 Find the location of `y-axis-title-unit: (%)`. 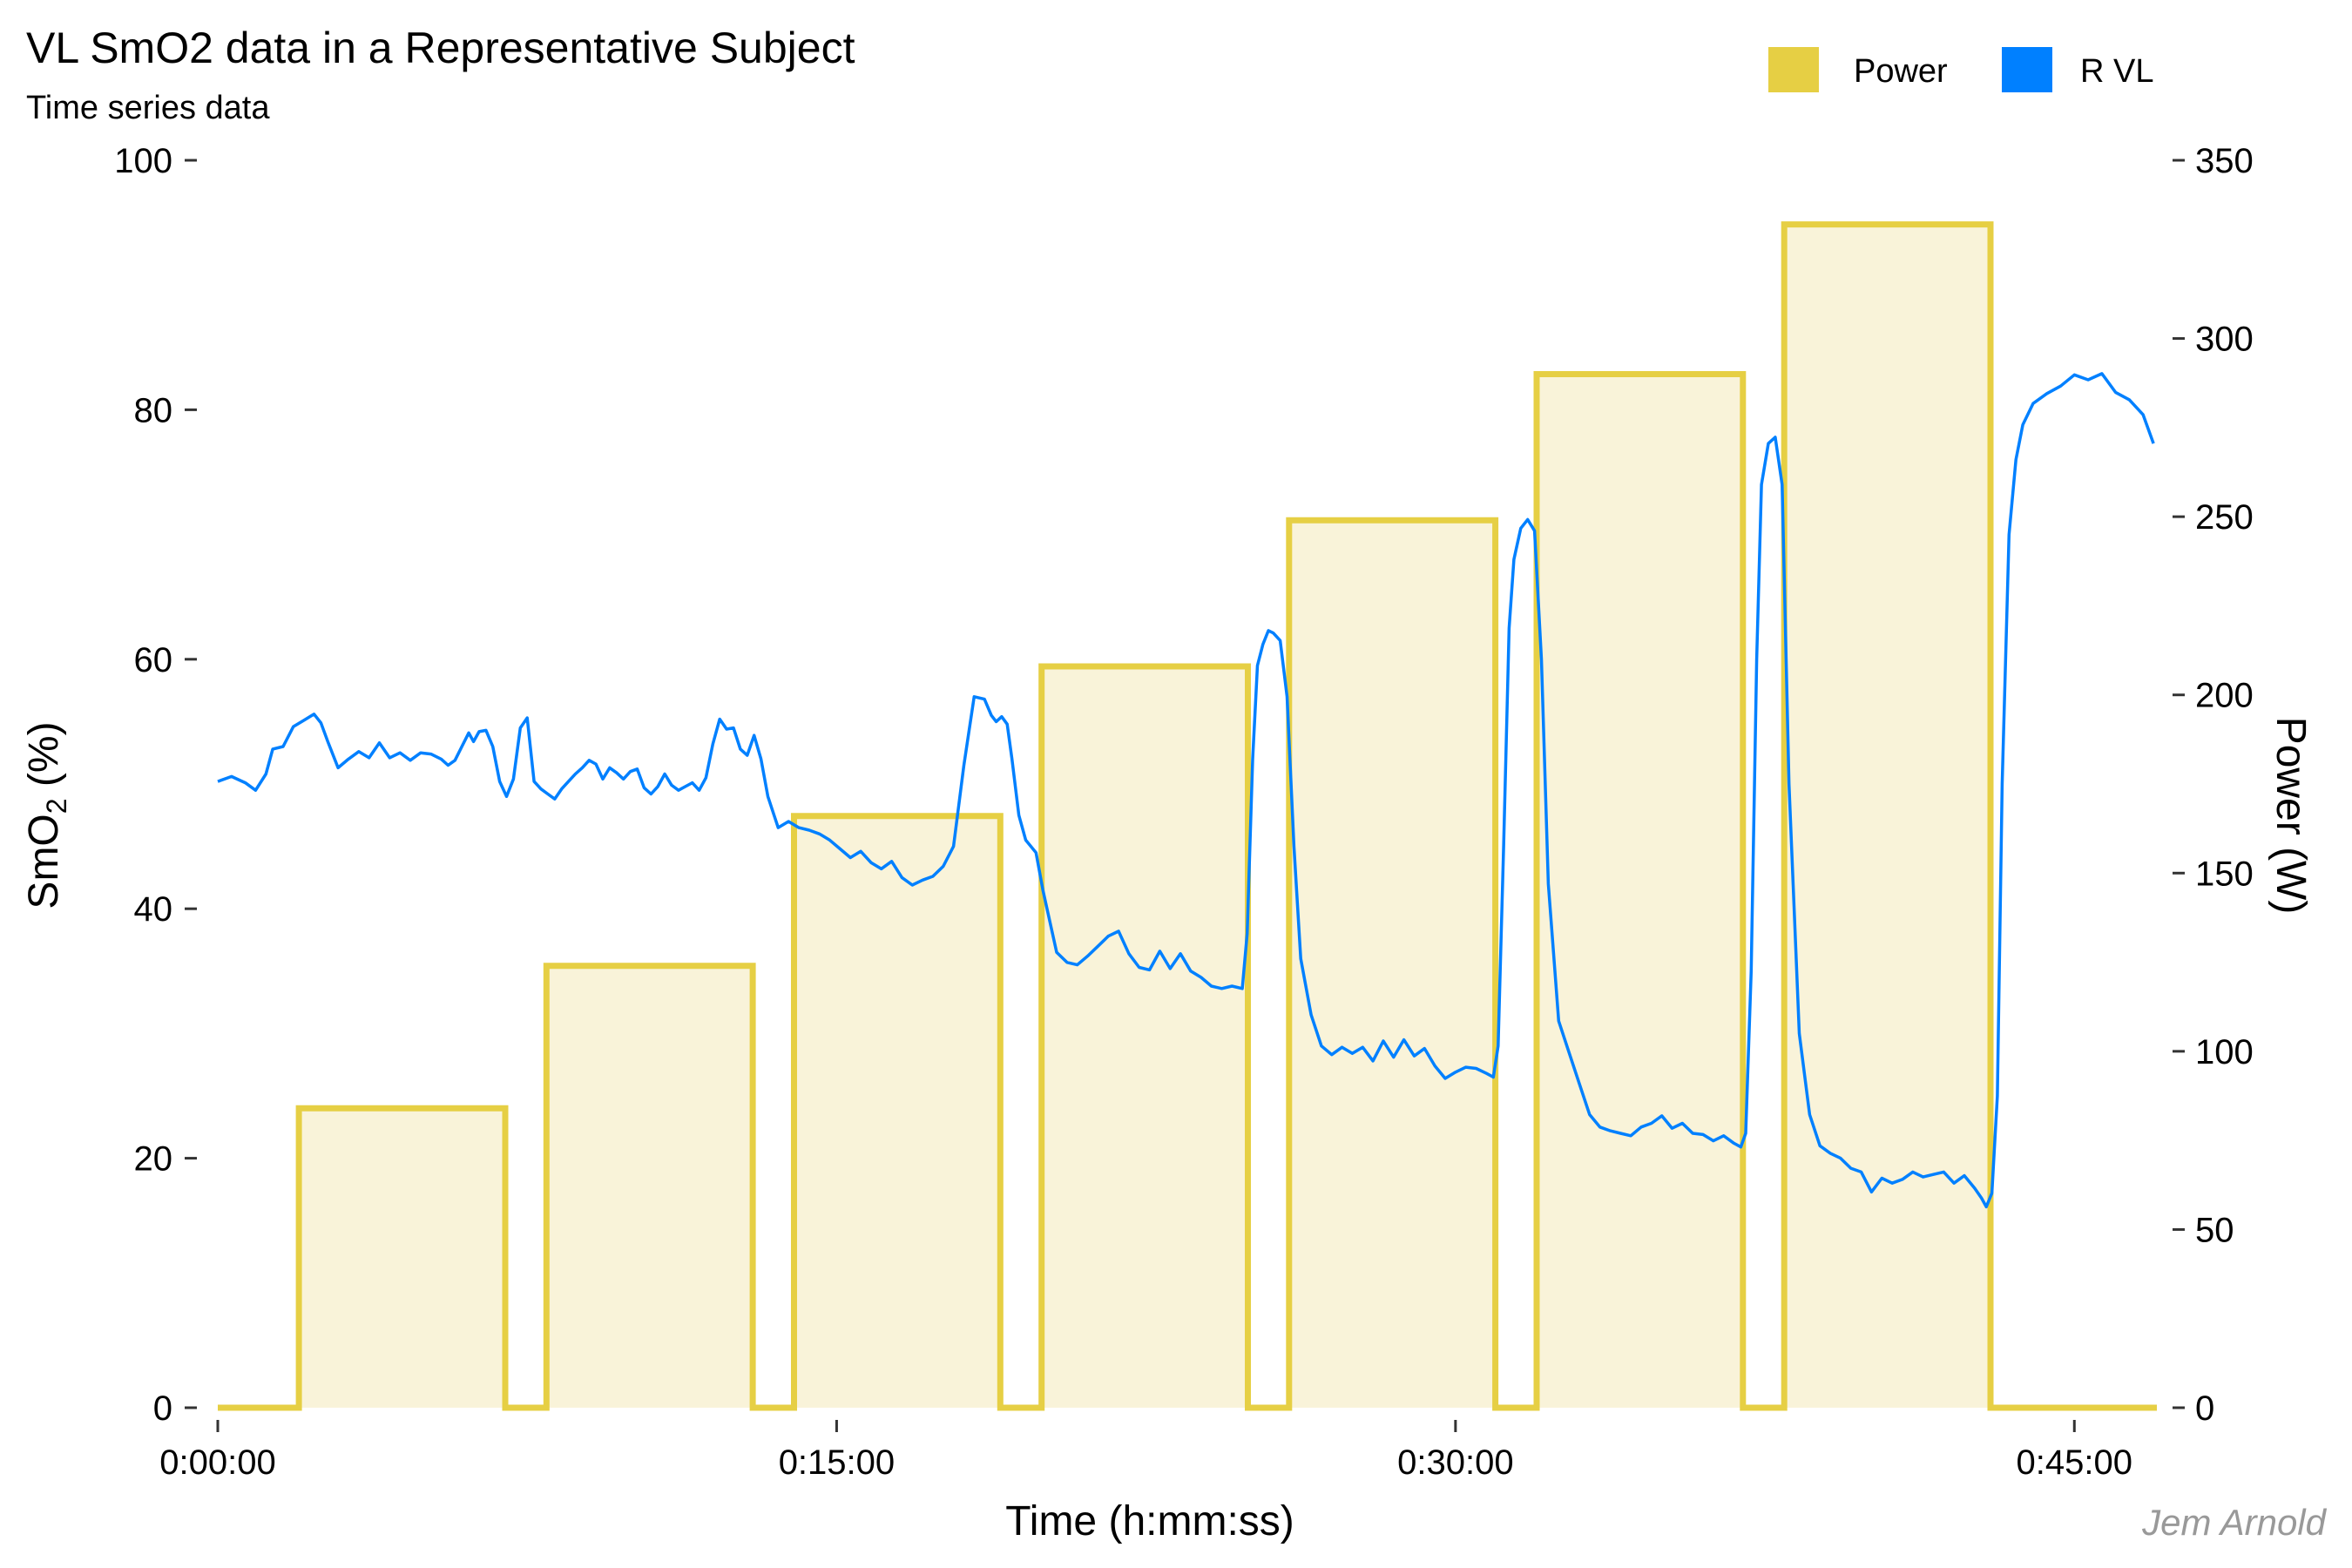

y-axis-title-unit: (%) is located at coordinates (44, 759).